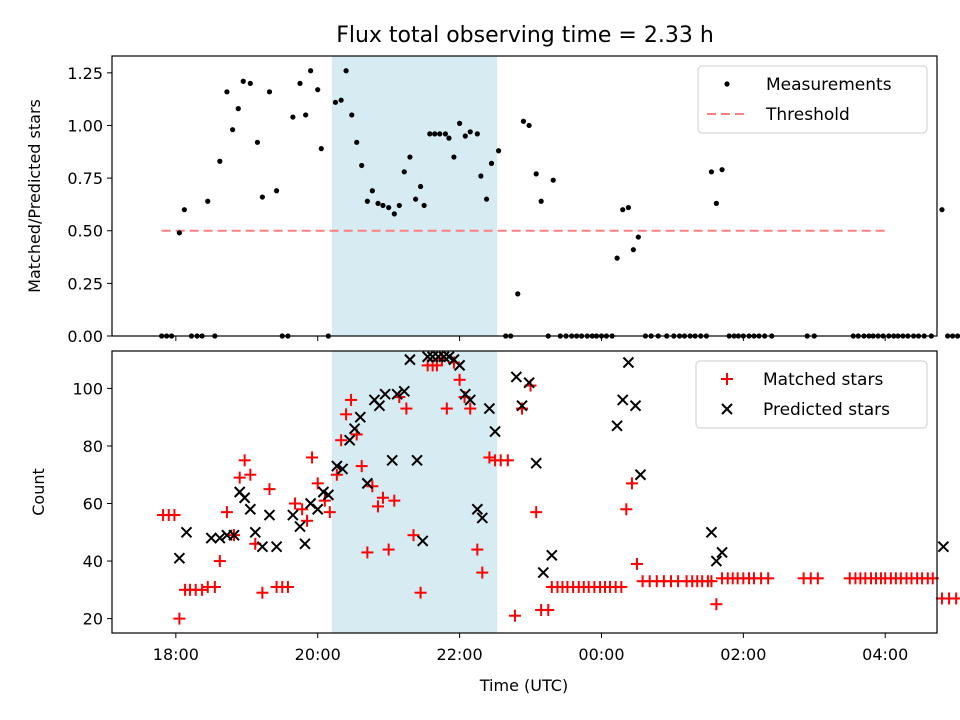 The height and width of the screenshot is (720, 960). Describe the element at coordinates (727, 84) in the screenshot. I see `legend-measurements-marker` at that location.